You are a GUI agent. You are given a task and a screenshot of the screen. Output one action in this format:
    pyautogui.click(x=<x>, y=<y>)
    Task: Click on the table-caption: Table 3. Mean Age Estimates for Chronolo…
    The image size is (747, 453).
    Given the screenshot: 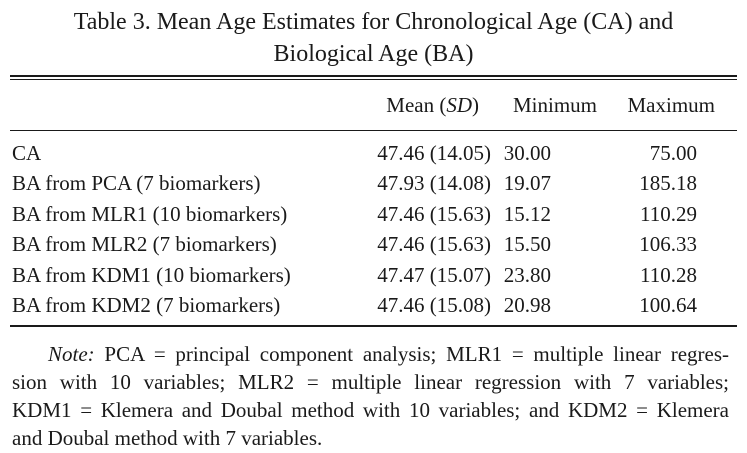 What is the action you would take?
    pyautogui.click(x=373, y=38)
    